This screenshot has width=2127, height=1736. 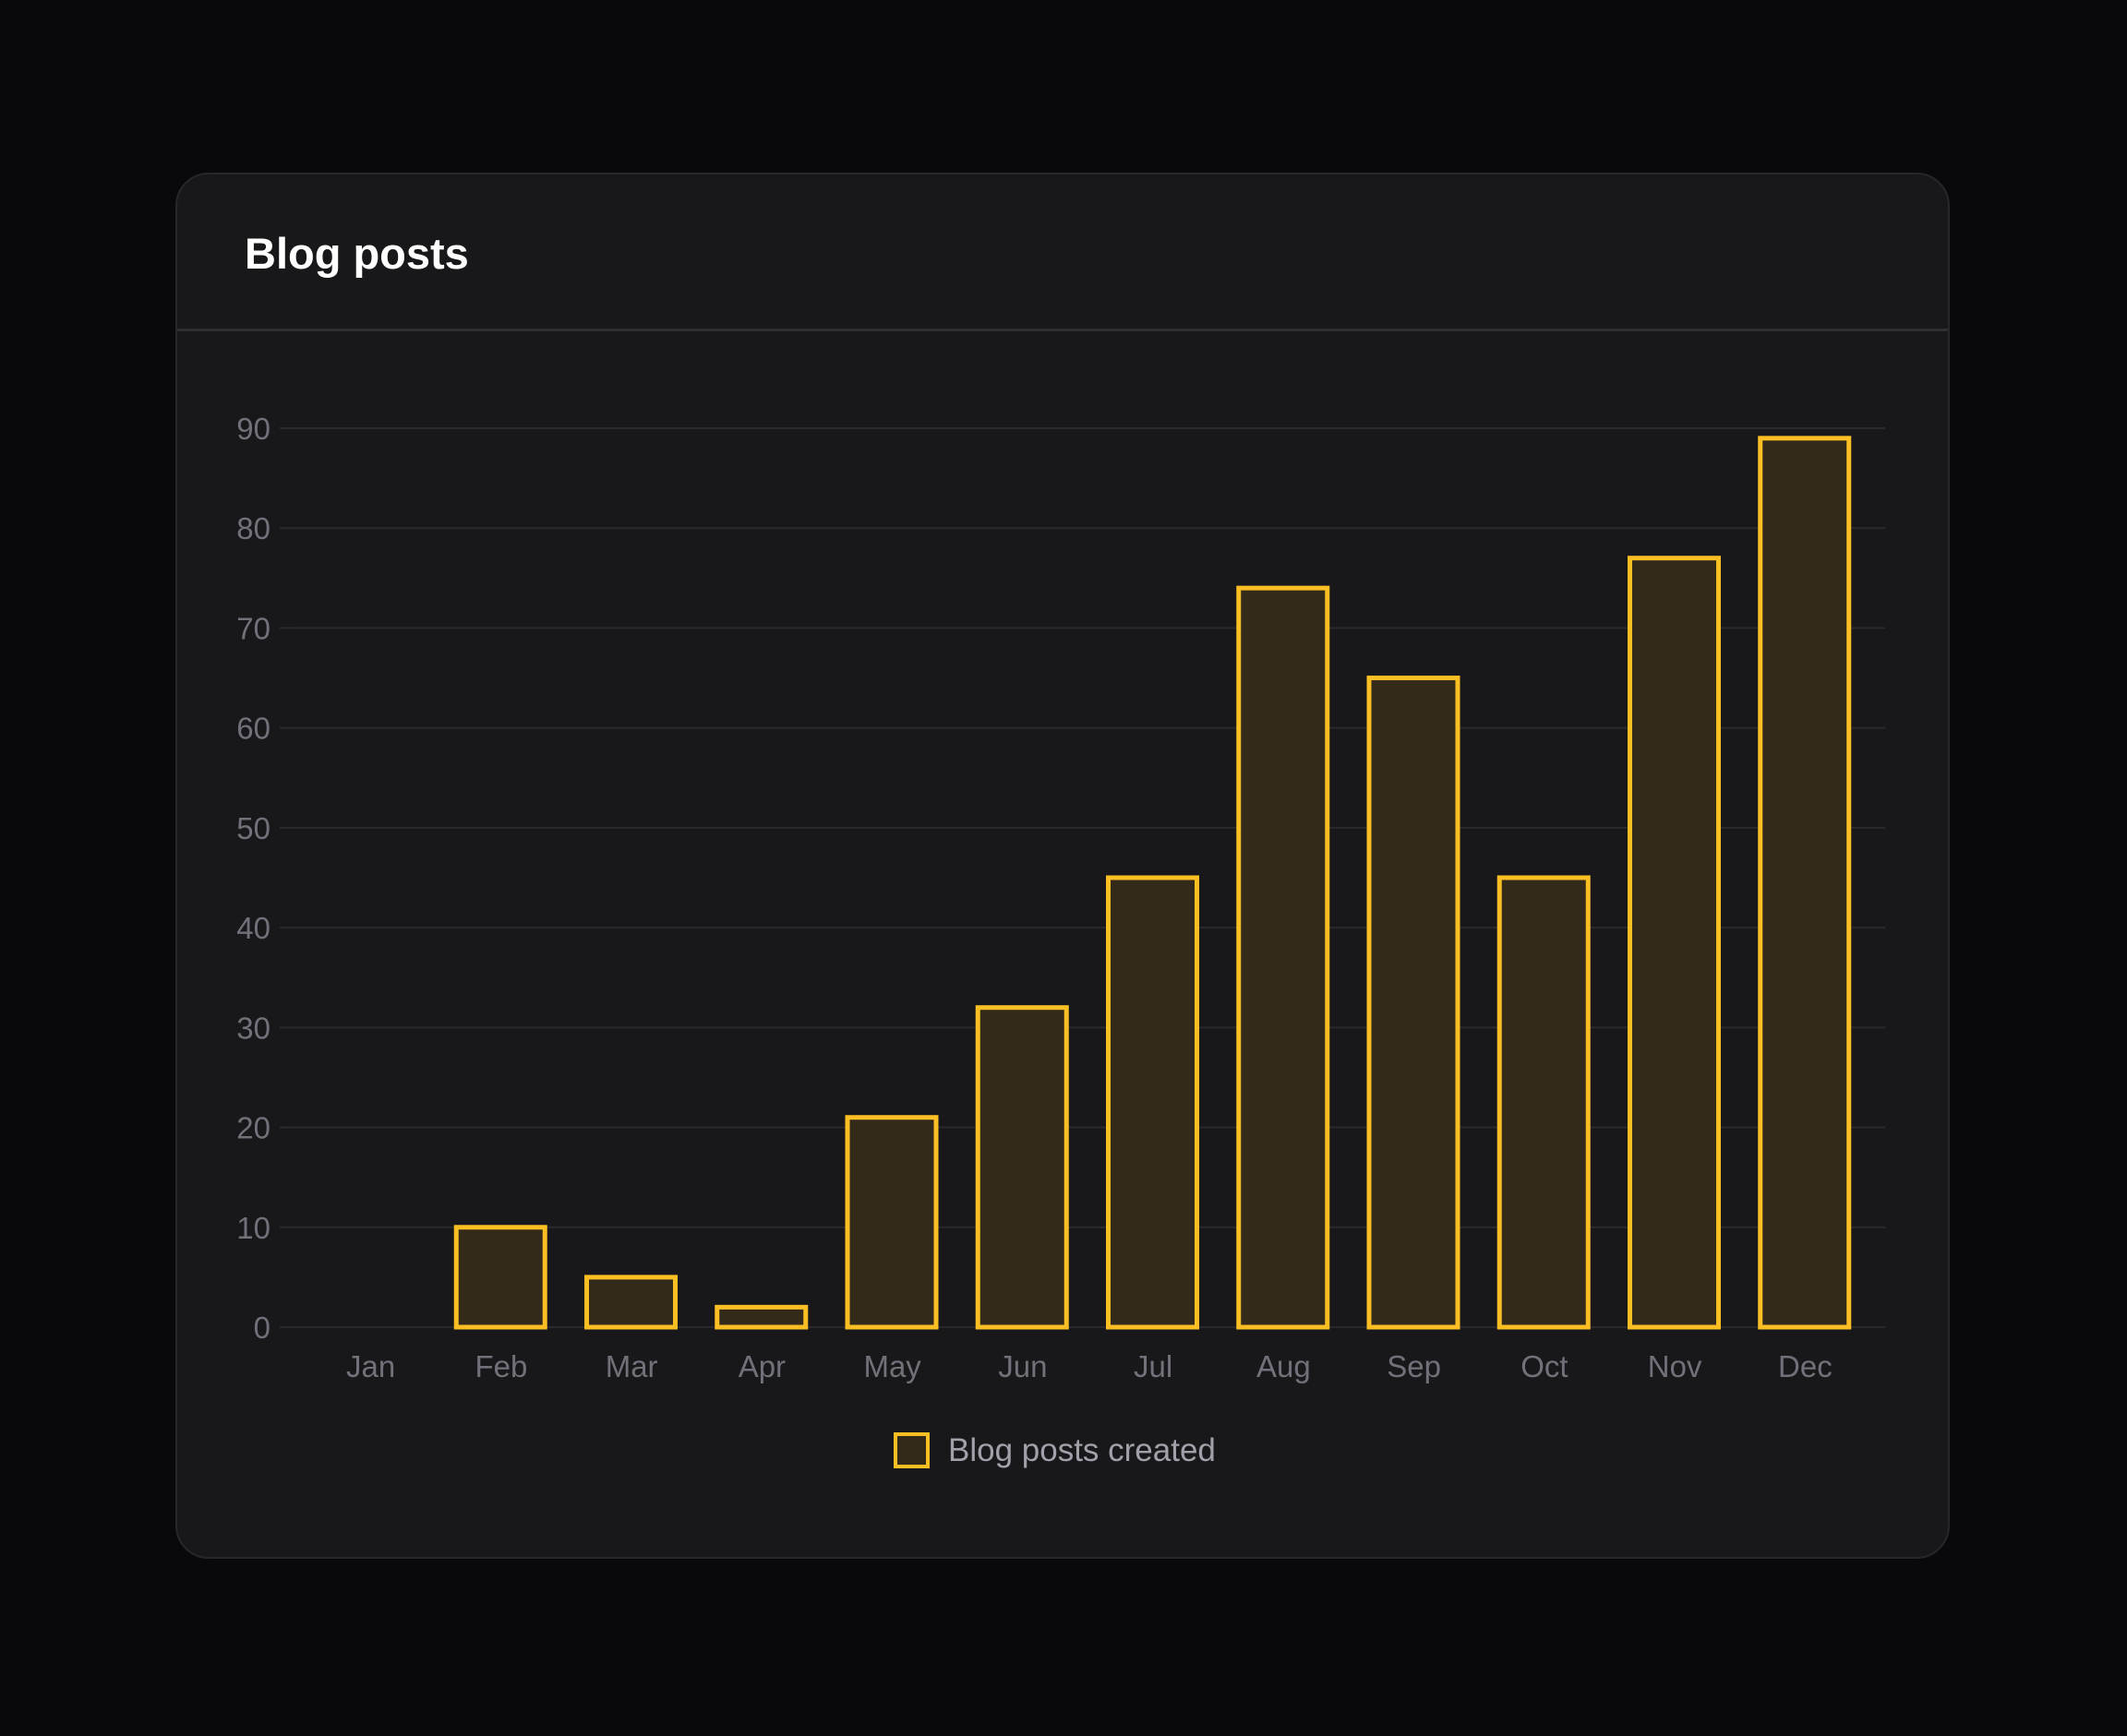 What do you see at coordinates (1805, 883) in the screenshot?
I see `bar-dec` at bounding box center [1805, 883].